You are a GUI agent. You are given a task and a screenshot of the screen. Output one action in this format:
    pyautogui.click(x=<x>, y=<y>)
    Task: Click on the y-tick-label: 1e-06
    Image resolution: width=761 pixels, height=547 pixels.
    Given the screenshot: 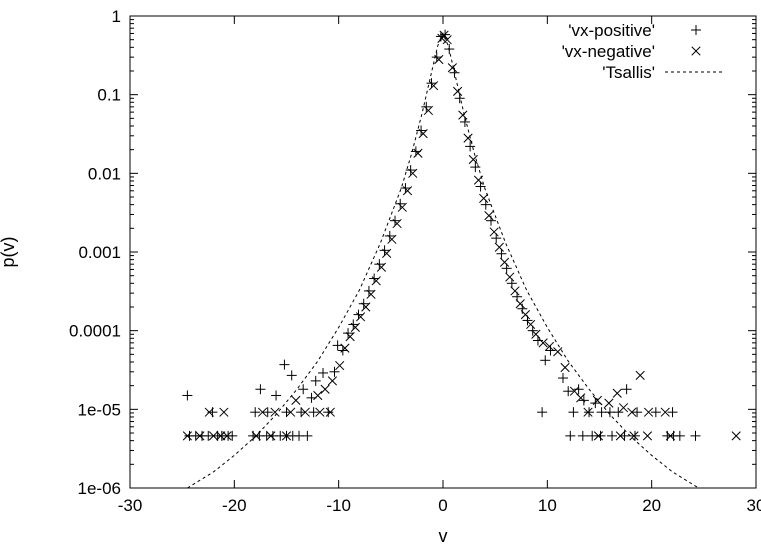 What is the action you would take?
    pyautogui.click(x=99, y=488)
    